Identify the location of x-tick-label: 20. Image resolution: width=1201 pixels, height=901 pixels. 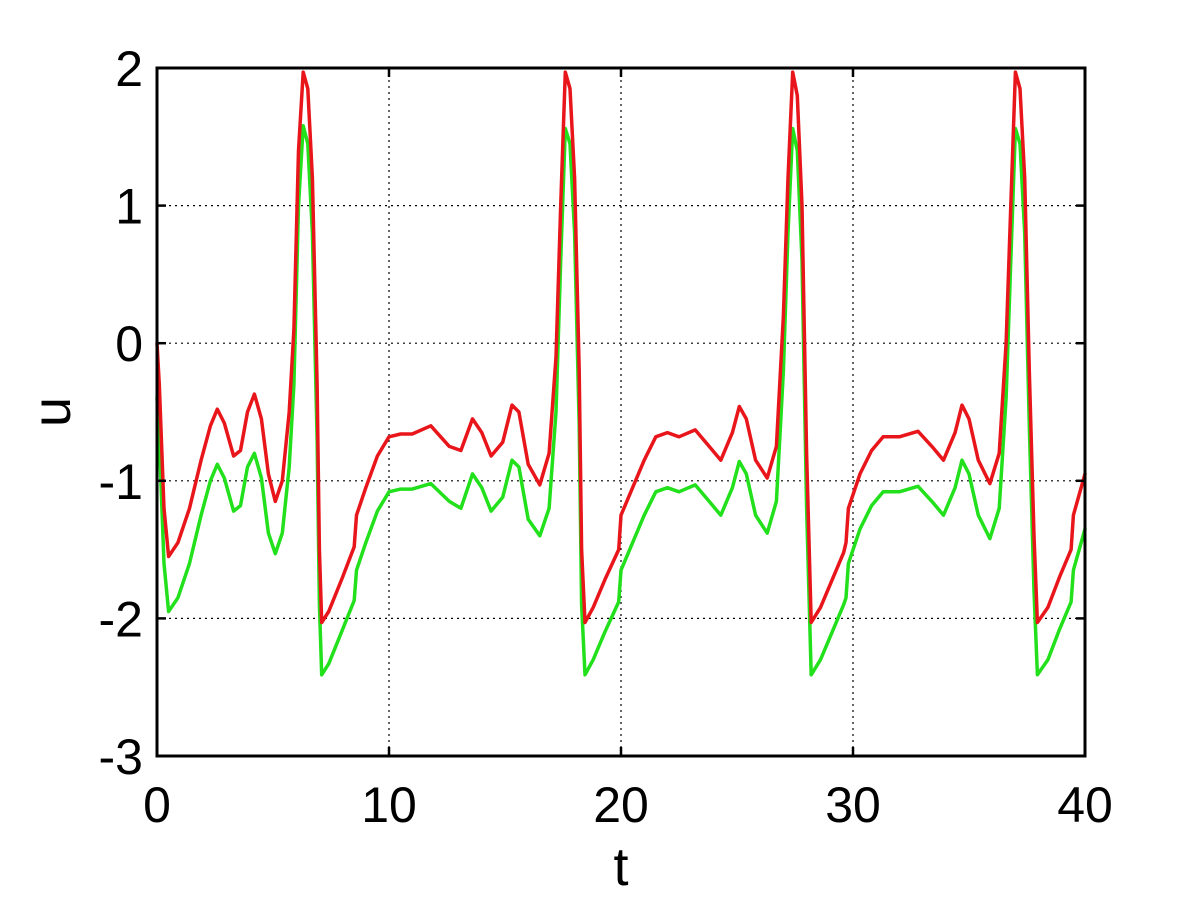
(621, 805).